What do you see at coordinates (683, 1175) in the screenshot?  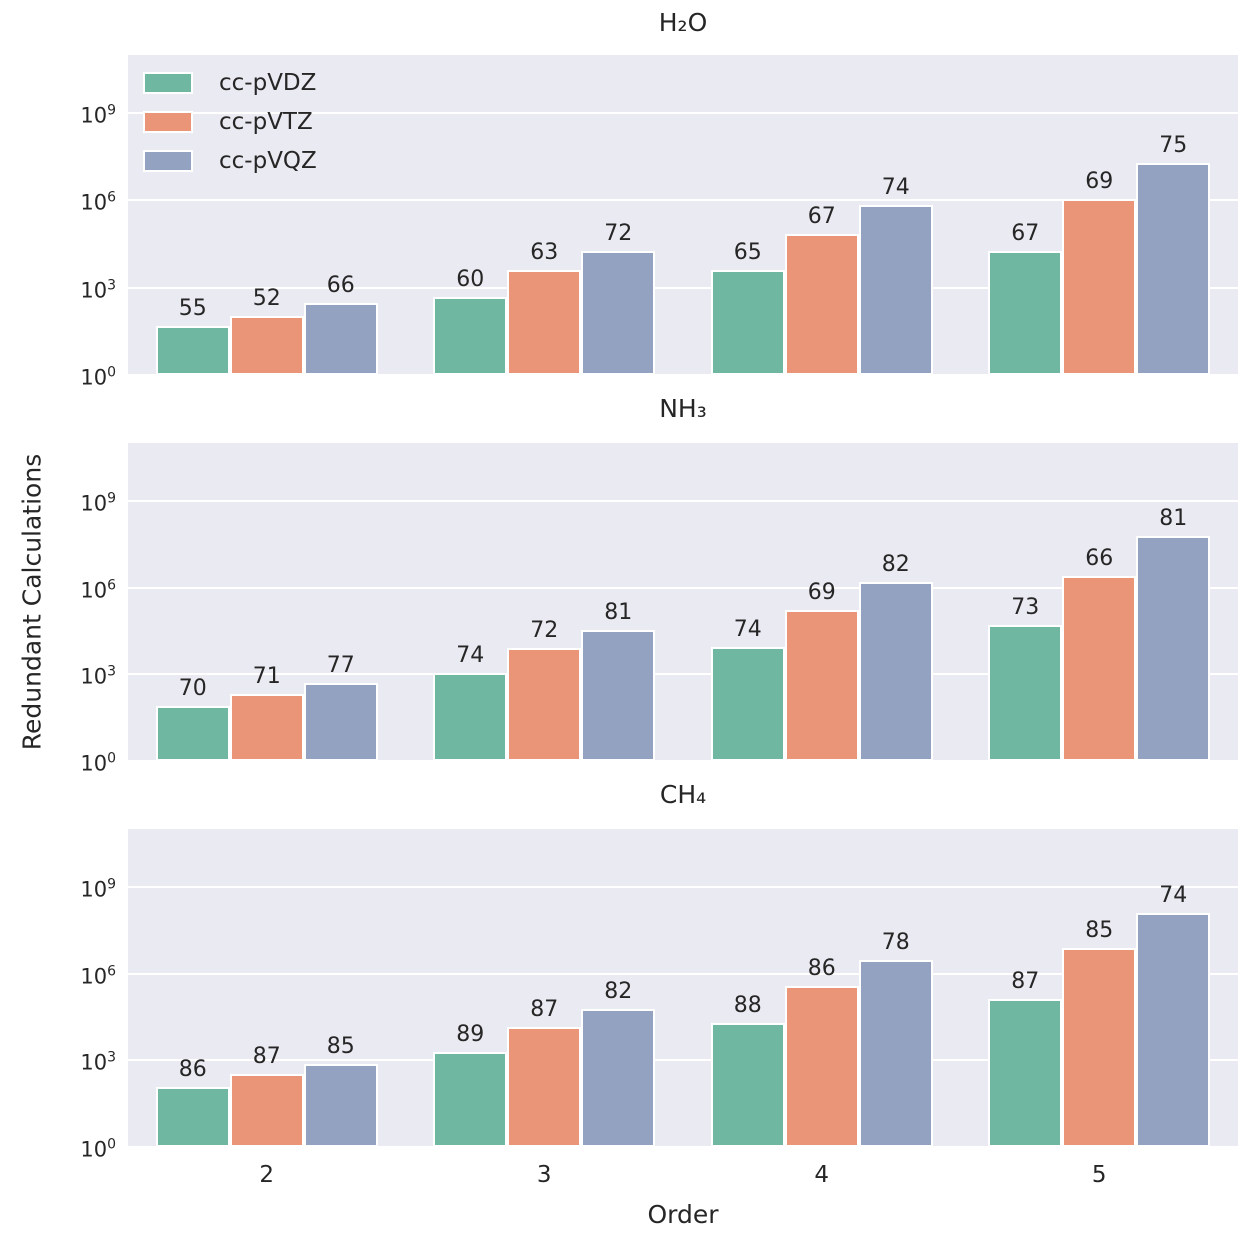 I see `x-axis-ticks: 2 3 4 5` at bounding box center [683, 1175].